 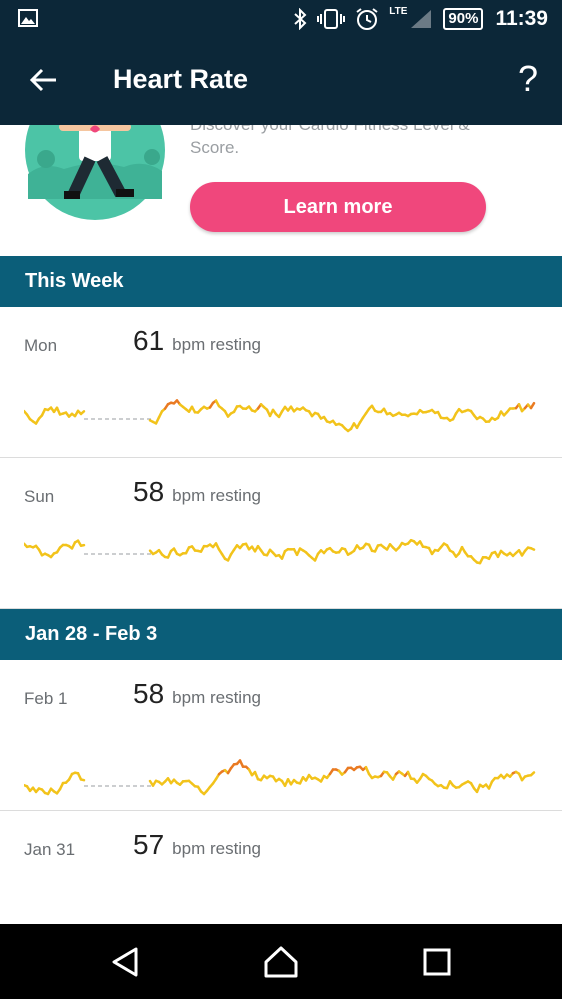 I want to click on day-card-jan31: Jan 31 57 bpm resting, so click(x=281, y=867).